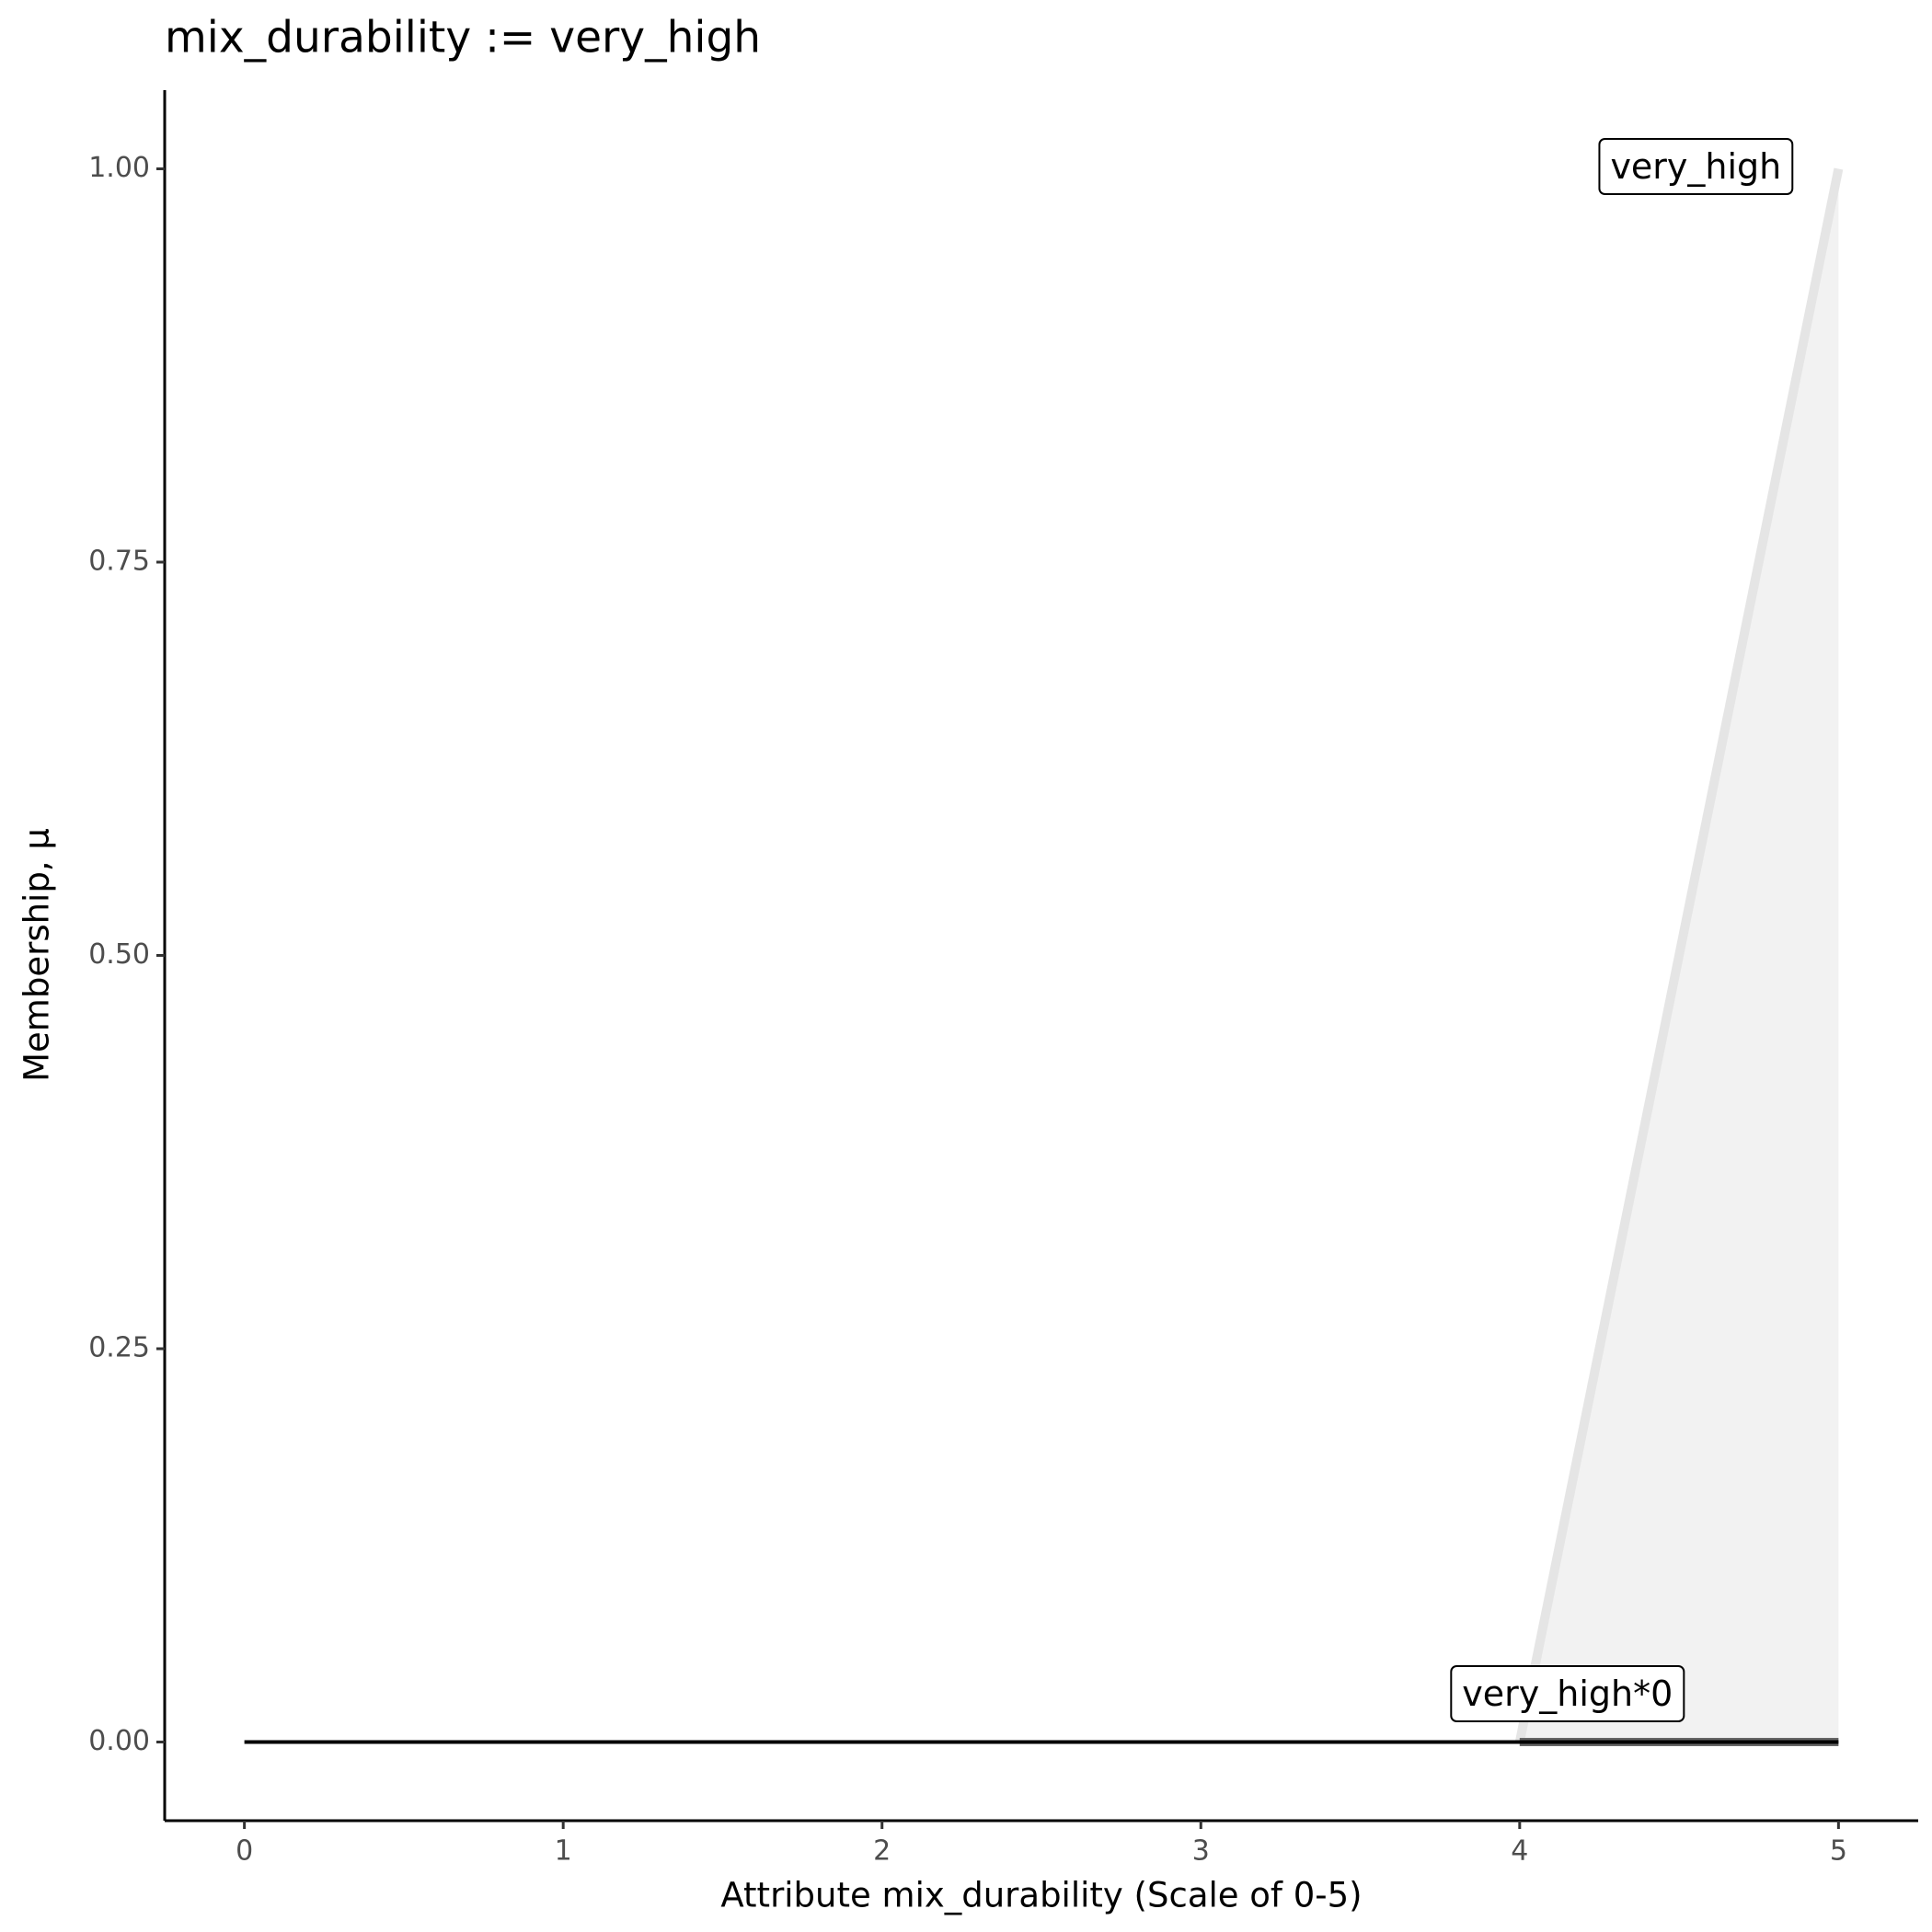 Image resolution: width=1932 pixels, height=1932 pixels. I want to click on x-tick-label: 5, so click(1838, 1851).